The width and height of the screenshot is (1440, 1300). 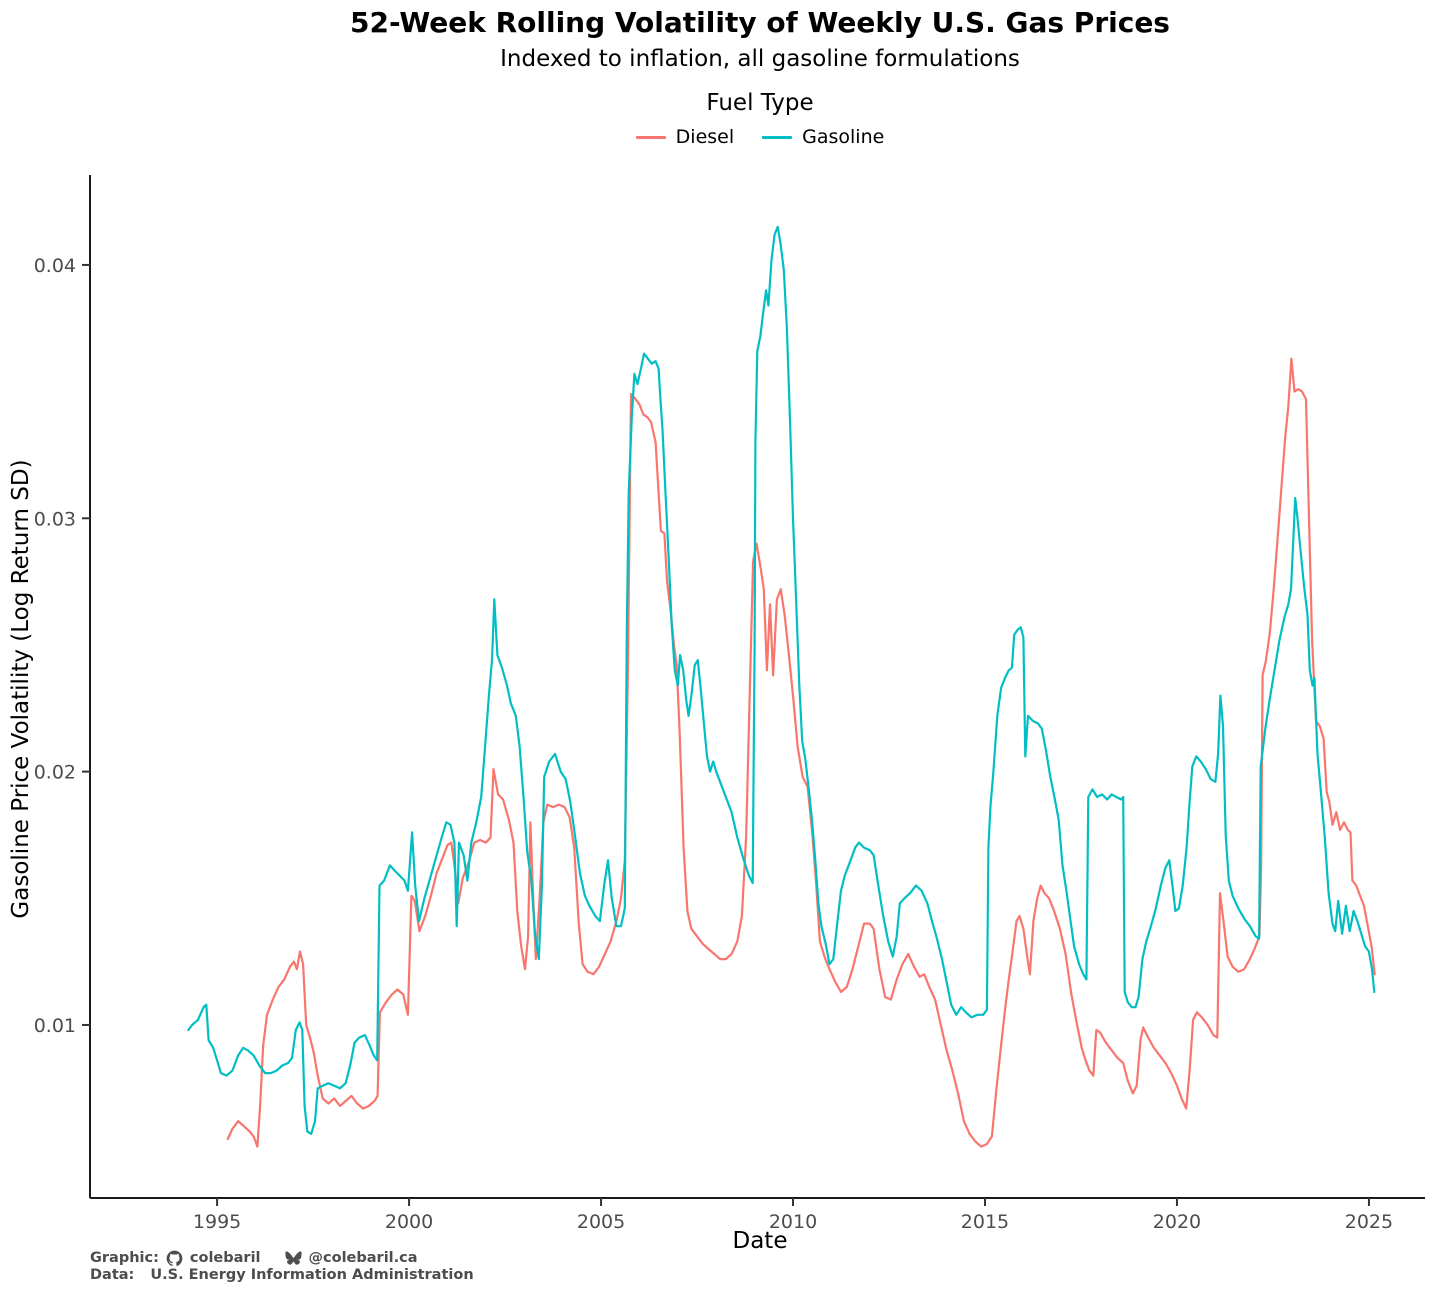 What do you see at coordinates (777, 137) in the screenshot?
I see `gasoline-key-line` at bounding box center [777, 137].